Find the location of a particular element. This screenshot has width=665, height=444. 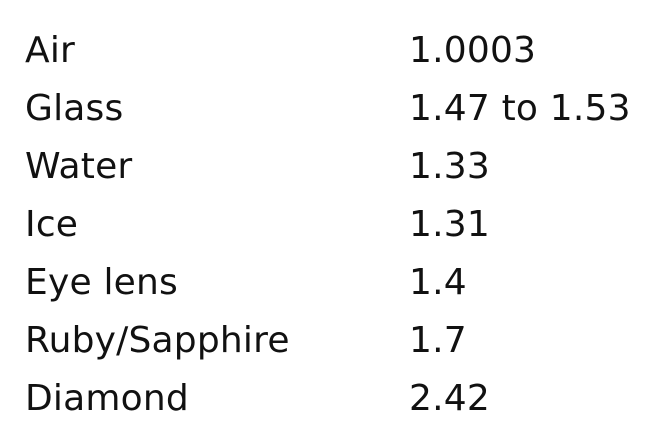

table-row: Diamond 2.42 is located at coordinates (340, 399).